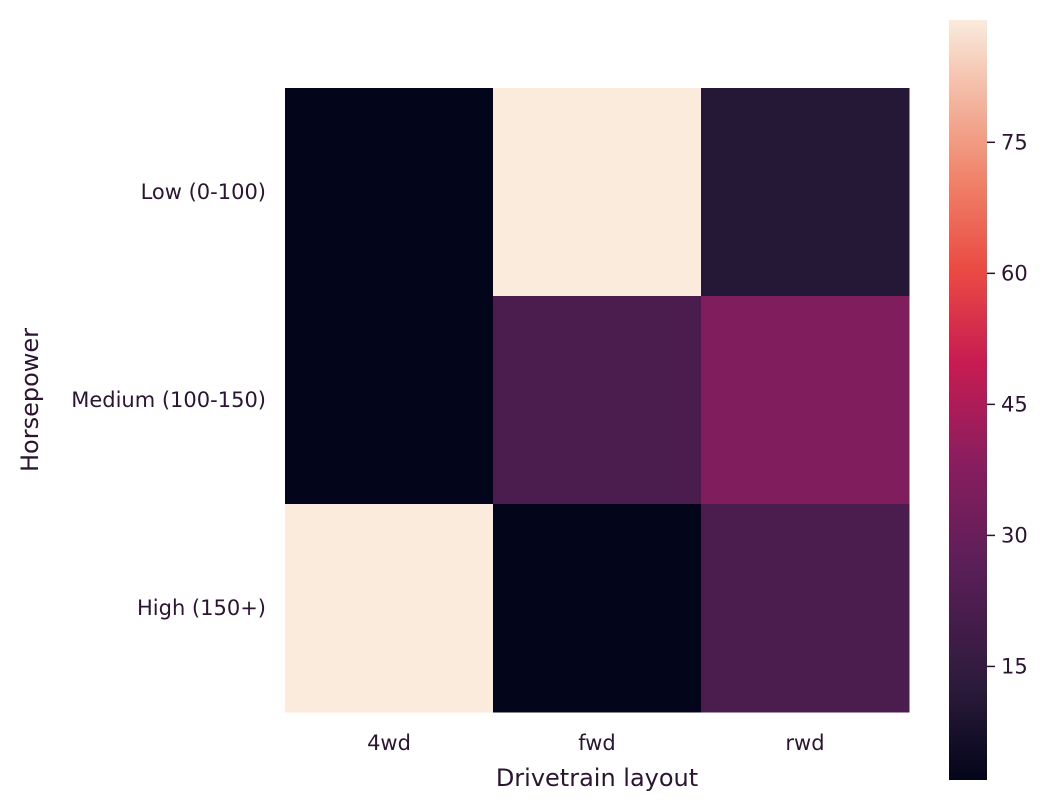 The width and height of the screenshot is (1050, 806). I want to click on y-tick-label: High (150+), so click(201, 608).